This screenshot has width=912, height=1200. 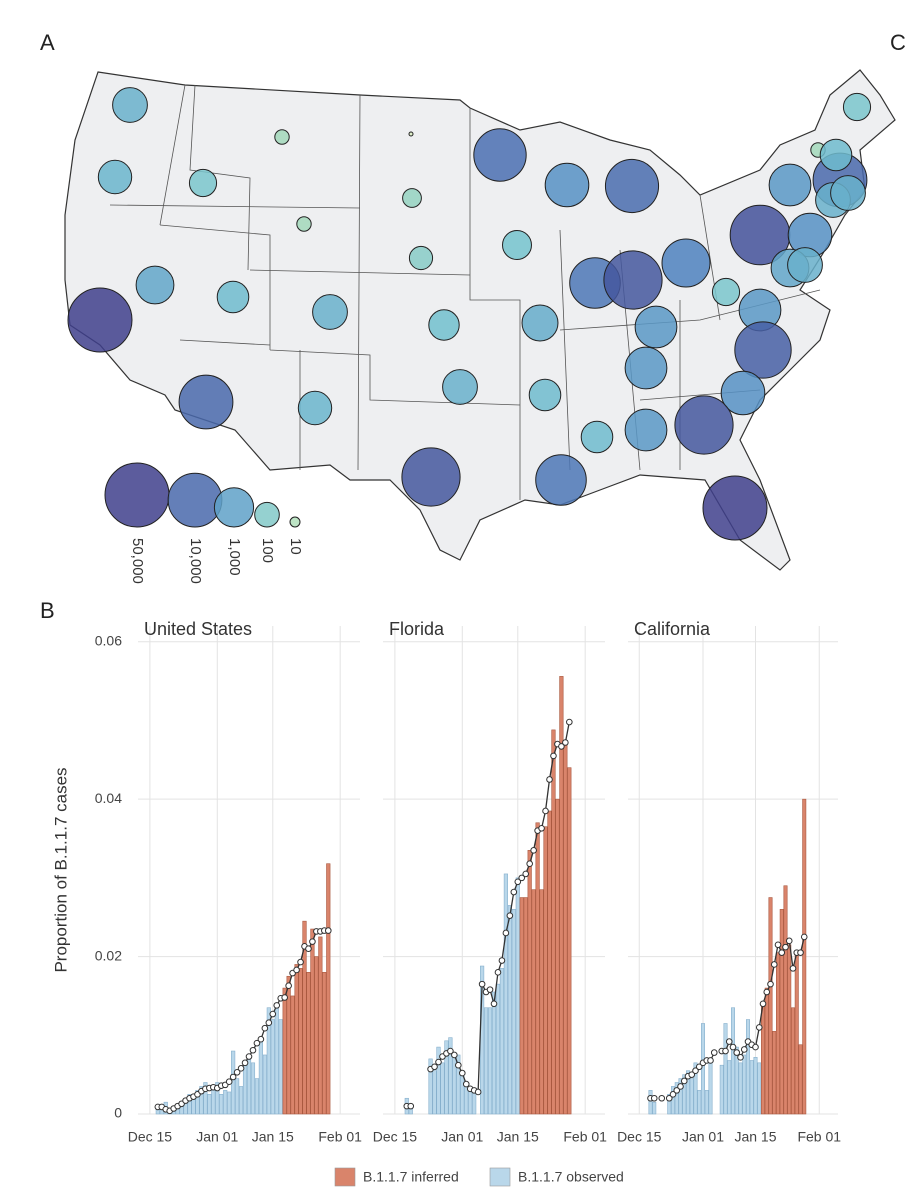 I want to click on size-legend-bubble, so click(x=195, y=500).